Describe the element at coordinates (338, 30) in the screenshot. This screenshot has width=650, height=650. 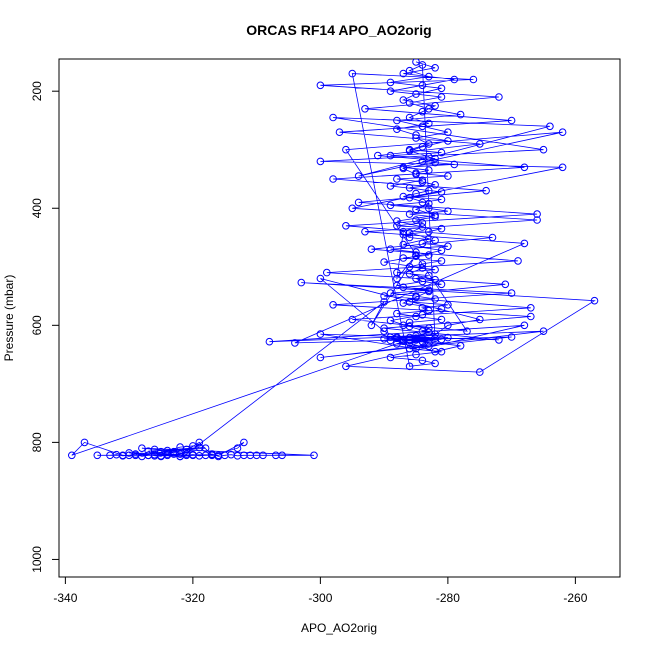
I see `chart-title: ORCAS RF14 APO_AO2orig` at that location.